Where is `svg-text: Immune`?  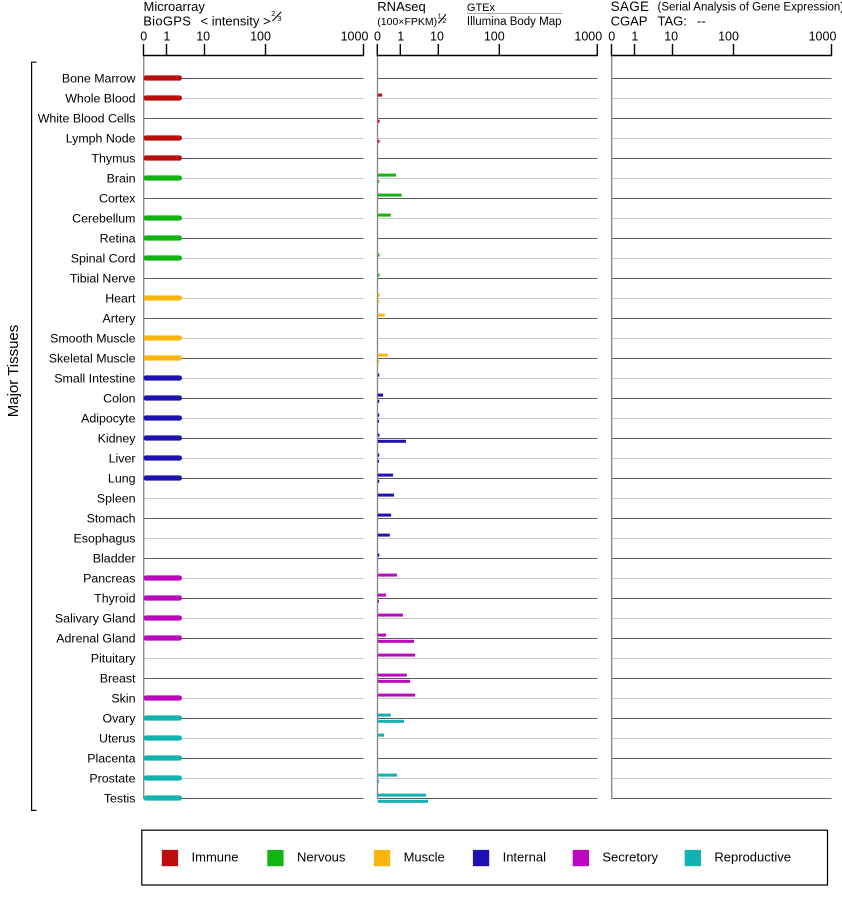 svg-text: Immune is located at coordinates (215, 857).